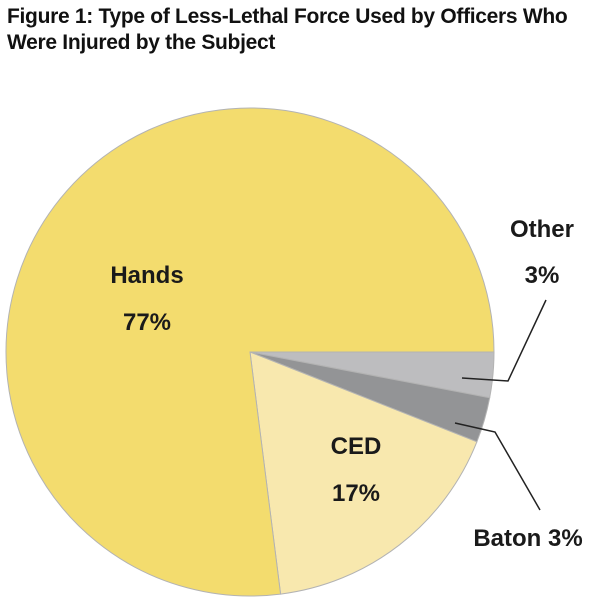 The width and height of the screenshot is (601, 604). Describe the element at coordinates (542, 229) in the screenshot. I see `other-label-name: Other` at that location.